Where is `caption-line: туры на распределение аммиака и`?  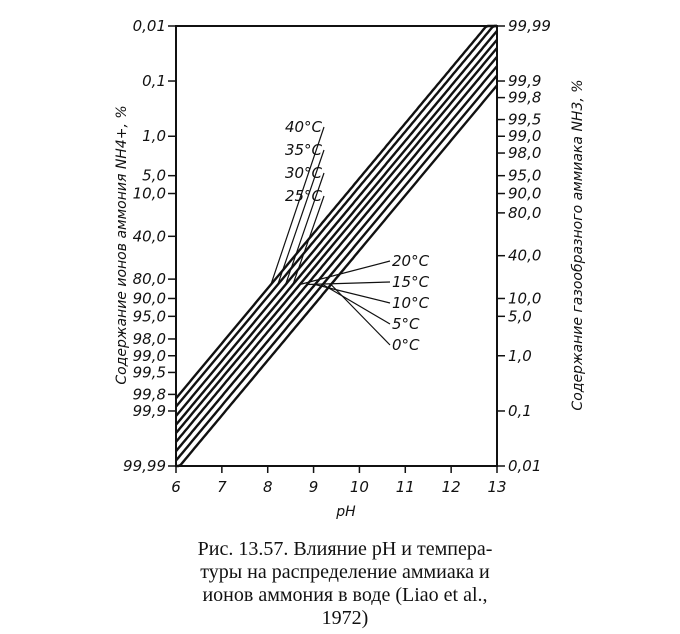
caption-line: туры на распределение аммиака и is located at coordinates (345, 572).